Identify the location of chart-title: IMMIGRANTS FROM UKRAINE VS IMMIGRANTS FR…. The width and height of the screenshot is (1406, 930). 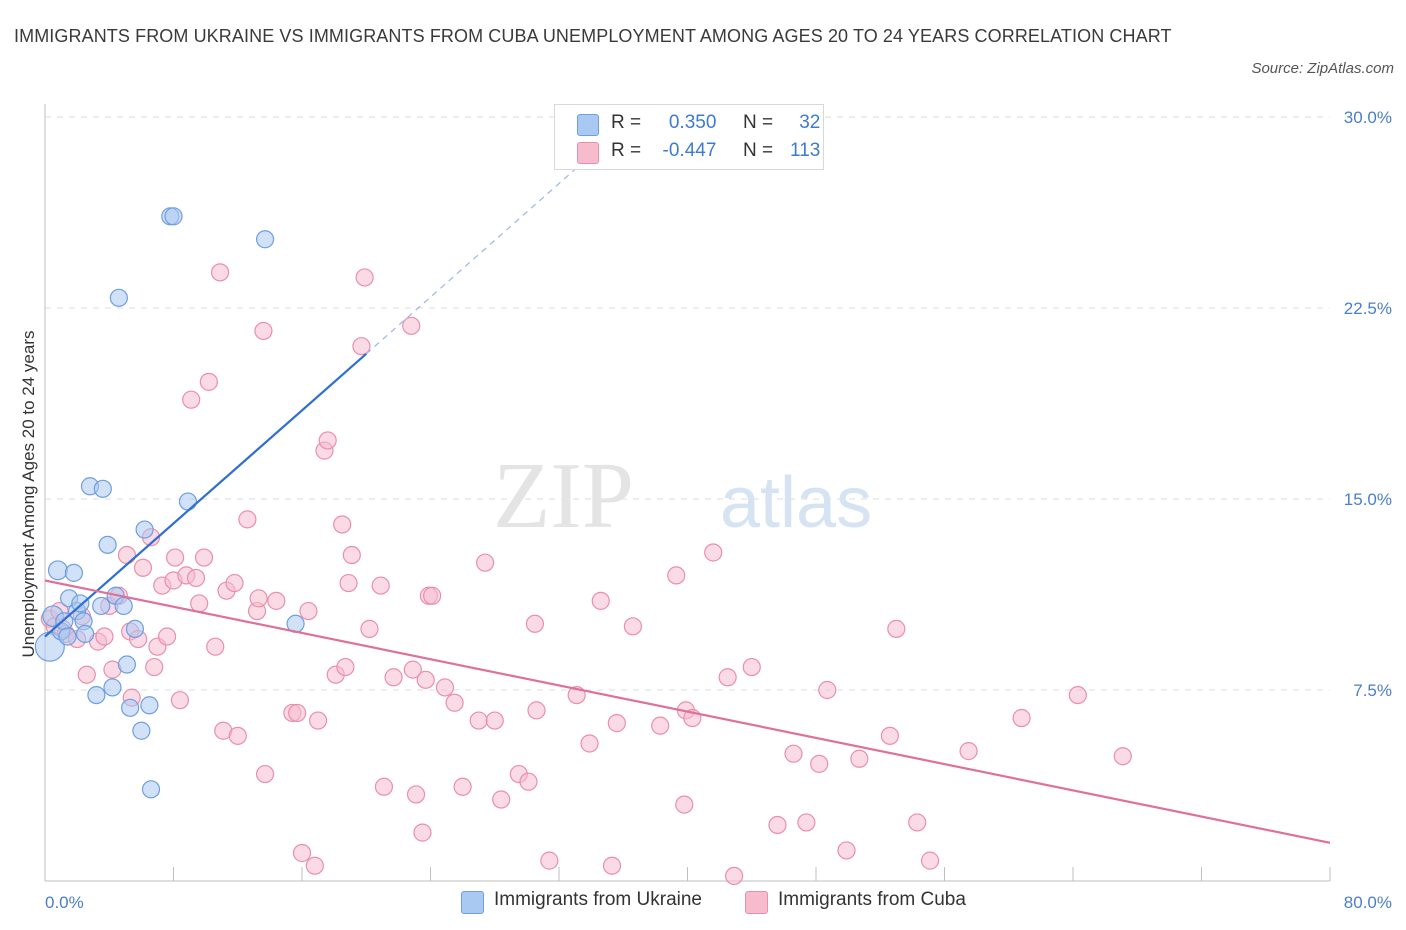
(593, 36).